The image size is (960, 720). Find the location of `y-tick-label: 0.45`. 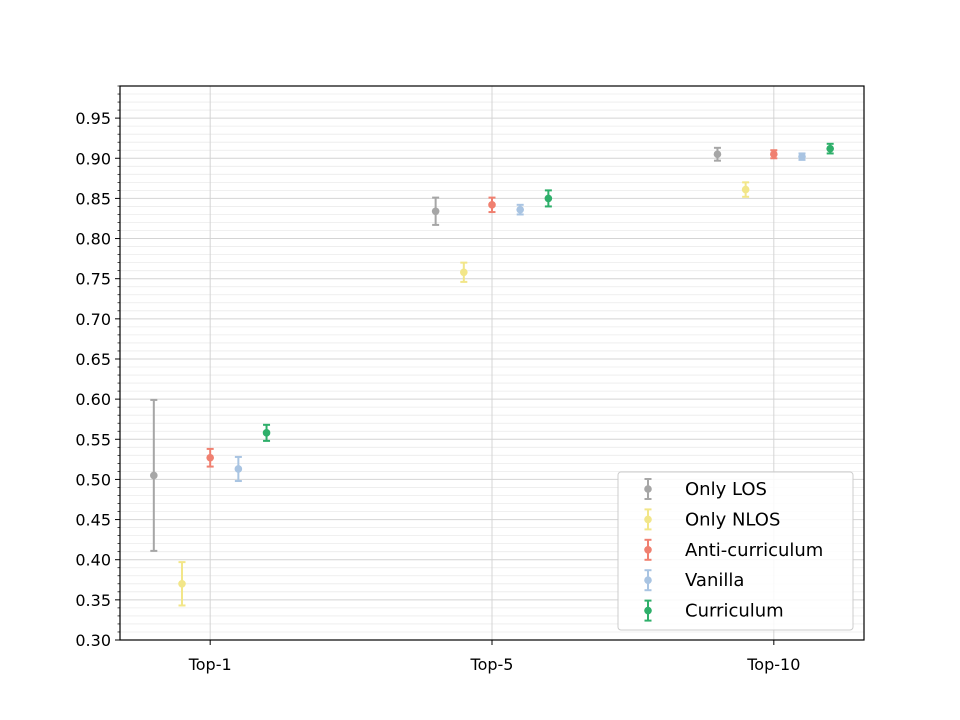

y-tick-label: 0.45 is located at coordinates (93, 520).